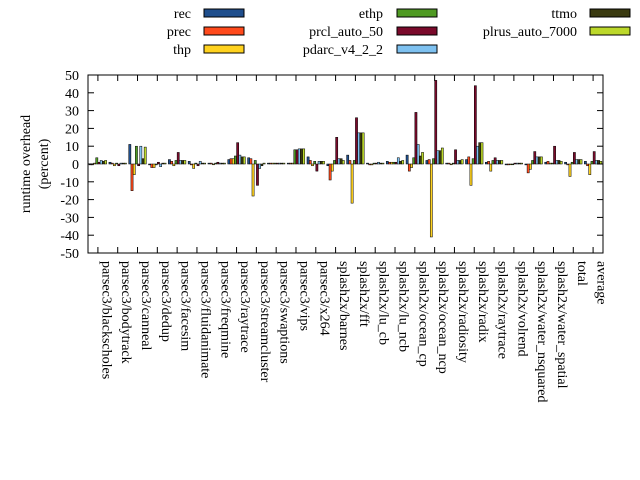 The height and width of the screenshot is (480, 640). I want to click on x-tick-label: splash2x/radiosity, so click(462, 312).